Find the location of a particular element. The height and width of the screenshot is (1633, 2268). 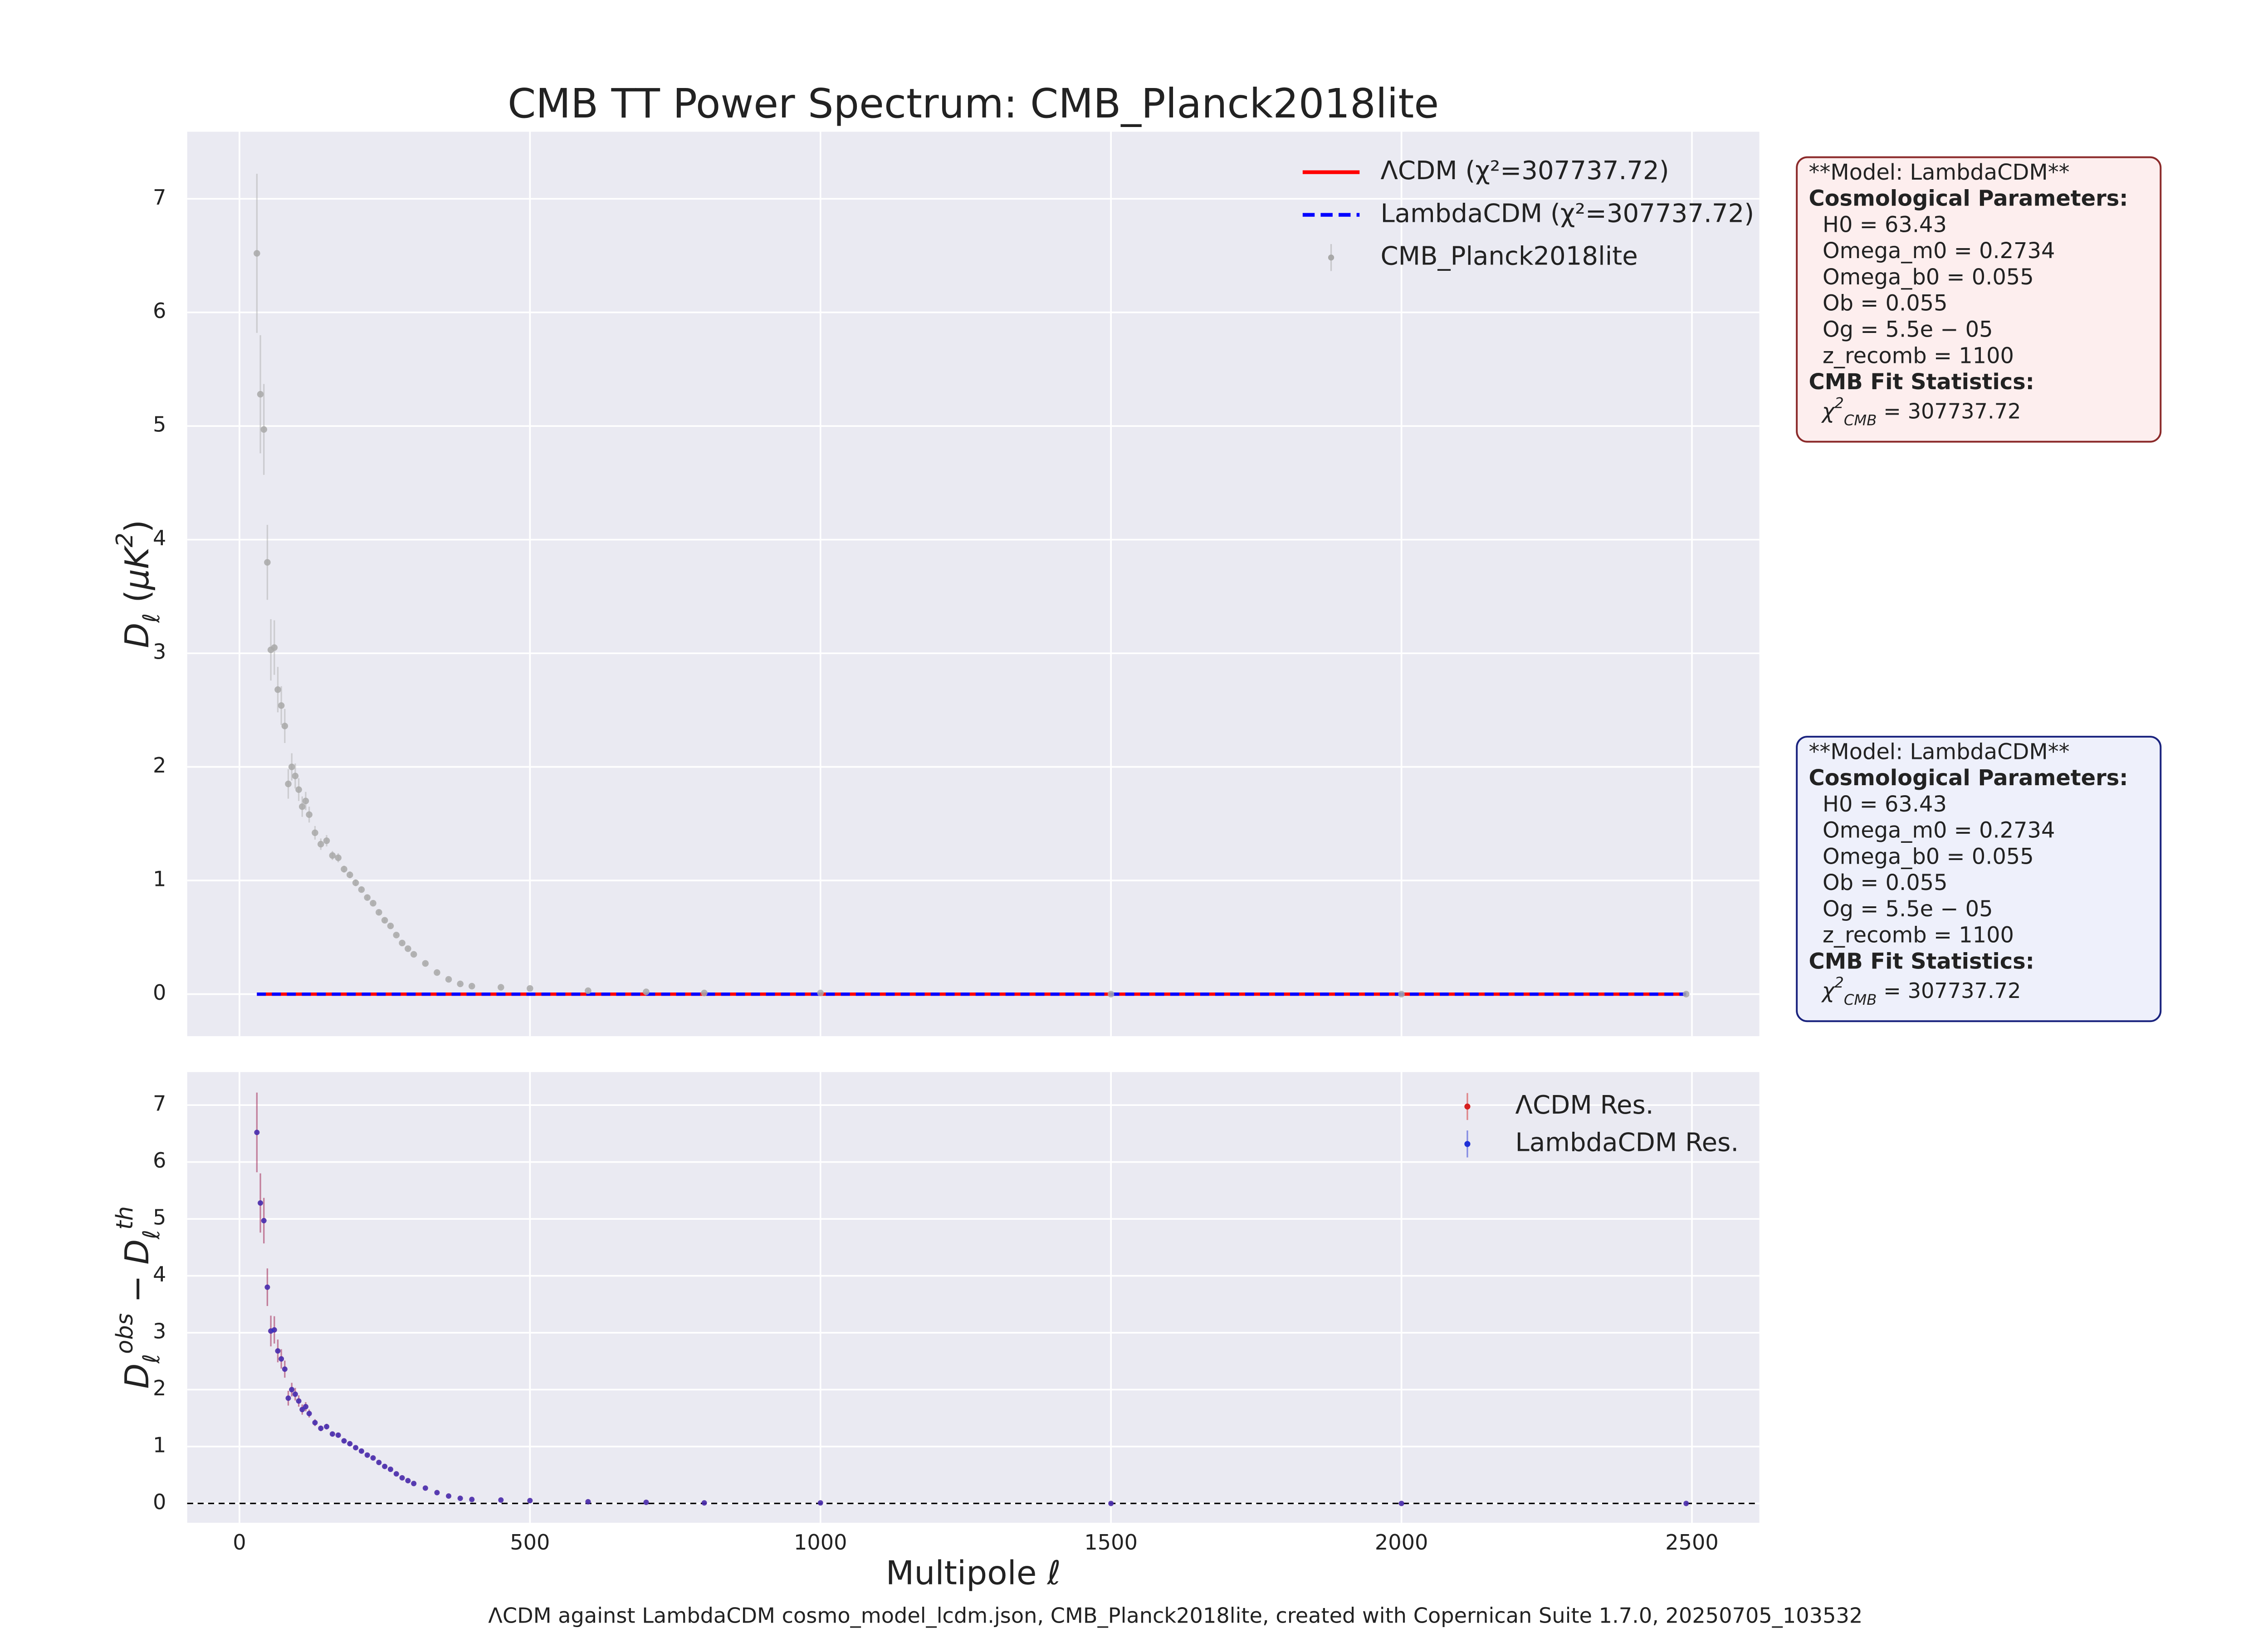

y-tick-label: 3 is located at coordinates (160, 1331).